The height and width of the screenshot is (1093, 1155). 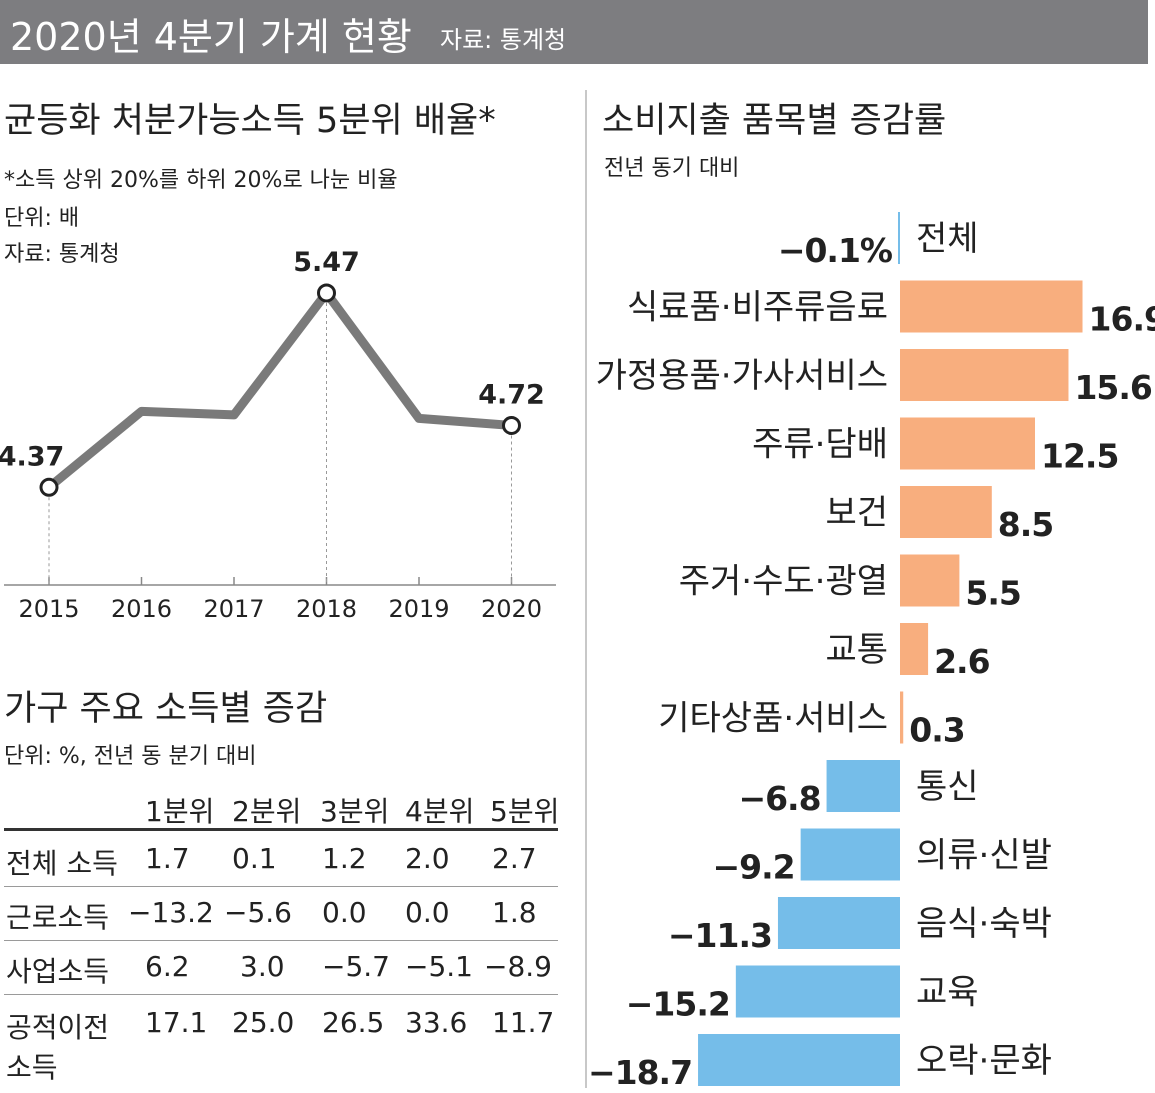 I want to click on line-chart-title: 균등화 처분가능소득 5분위 배율*, so click(x=250, y=121).